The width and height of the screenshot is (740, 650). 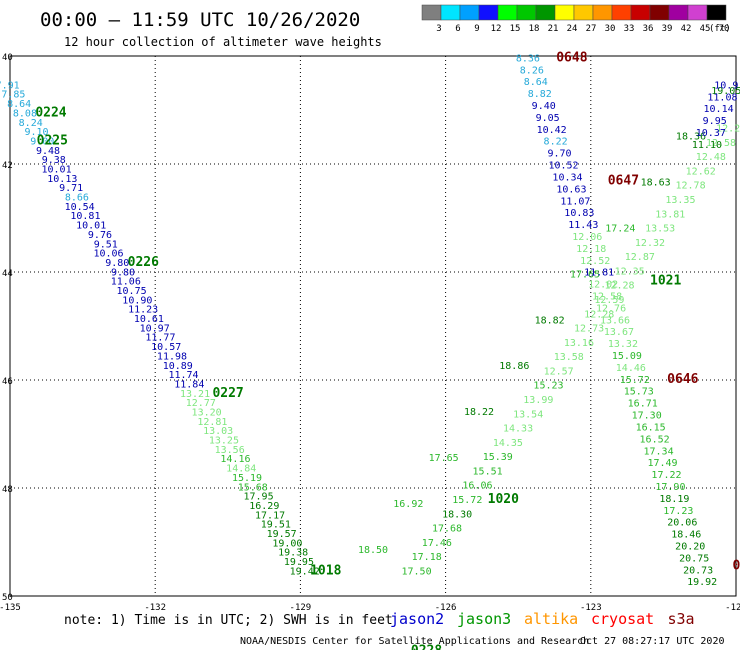 What do you see at coordinates (662, 463) in the screenshot?
I see `wave-height-label: 17.49` at bounding box center [662, 463].